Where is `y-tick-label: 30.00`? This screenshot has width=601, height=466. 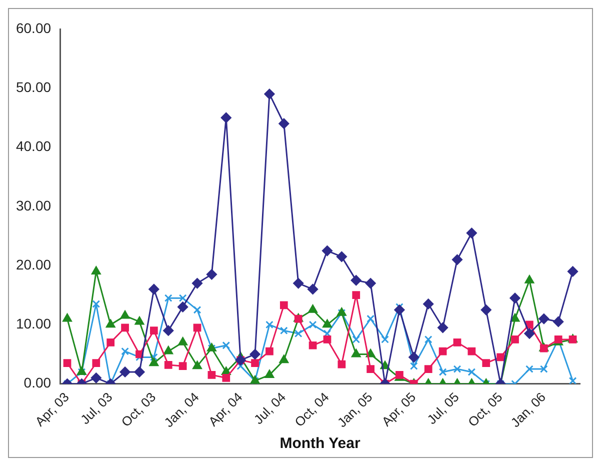
y-tick-label: 30.00 is located at coordinates (34, 205).